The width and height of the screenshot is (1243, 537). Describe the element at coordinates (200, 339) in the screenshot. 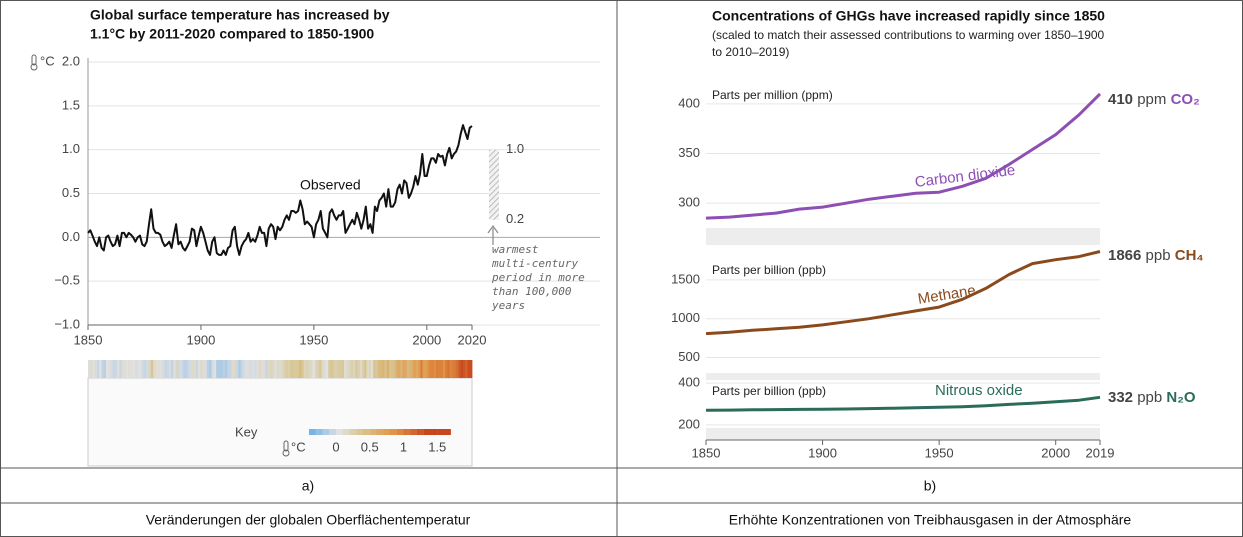

I see `x-tick-label: 1900` at that location.